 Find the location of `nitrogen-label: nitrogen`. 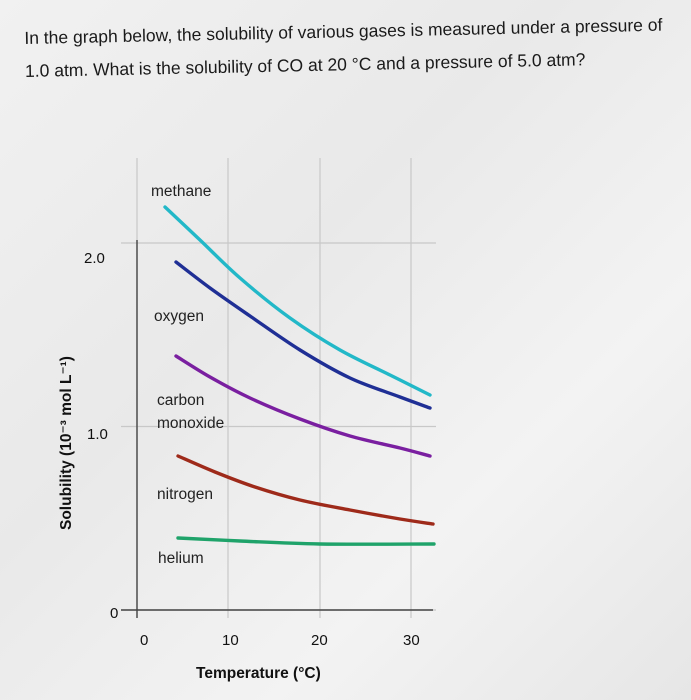

nitrogen-label: nitrogen is located at coordinates (185, 494).